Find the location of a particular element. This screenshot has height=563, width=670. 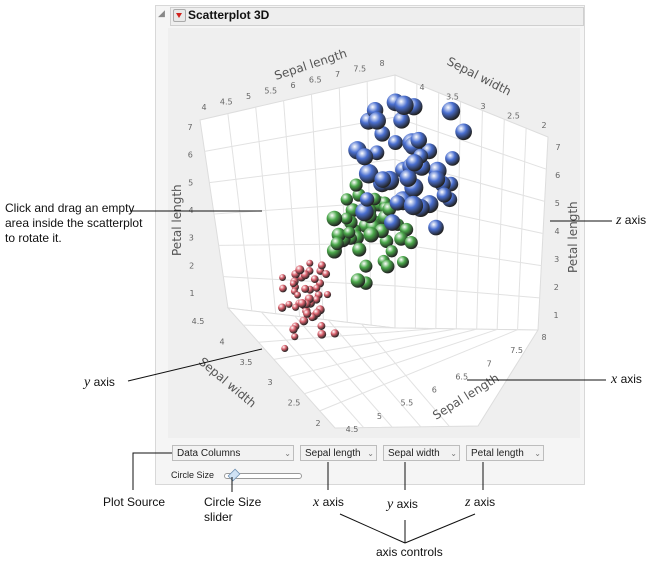

panel-header is located at coordinates (377, 16).